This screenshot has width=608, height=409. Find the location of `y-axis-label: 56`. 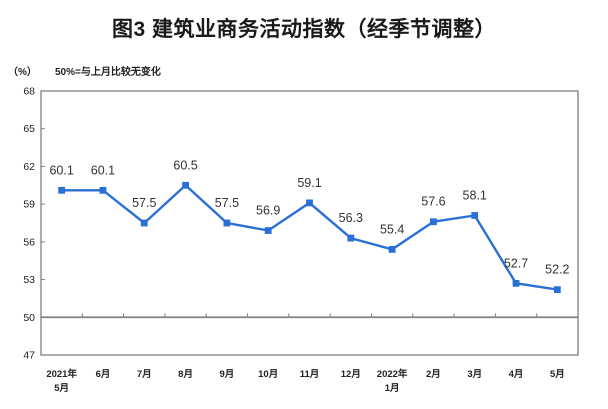

y-axis-label: 56 is located at coordinates (29, 242).